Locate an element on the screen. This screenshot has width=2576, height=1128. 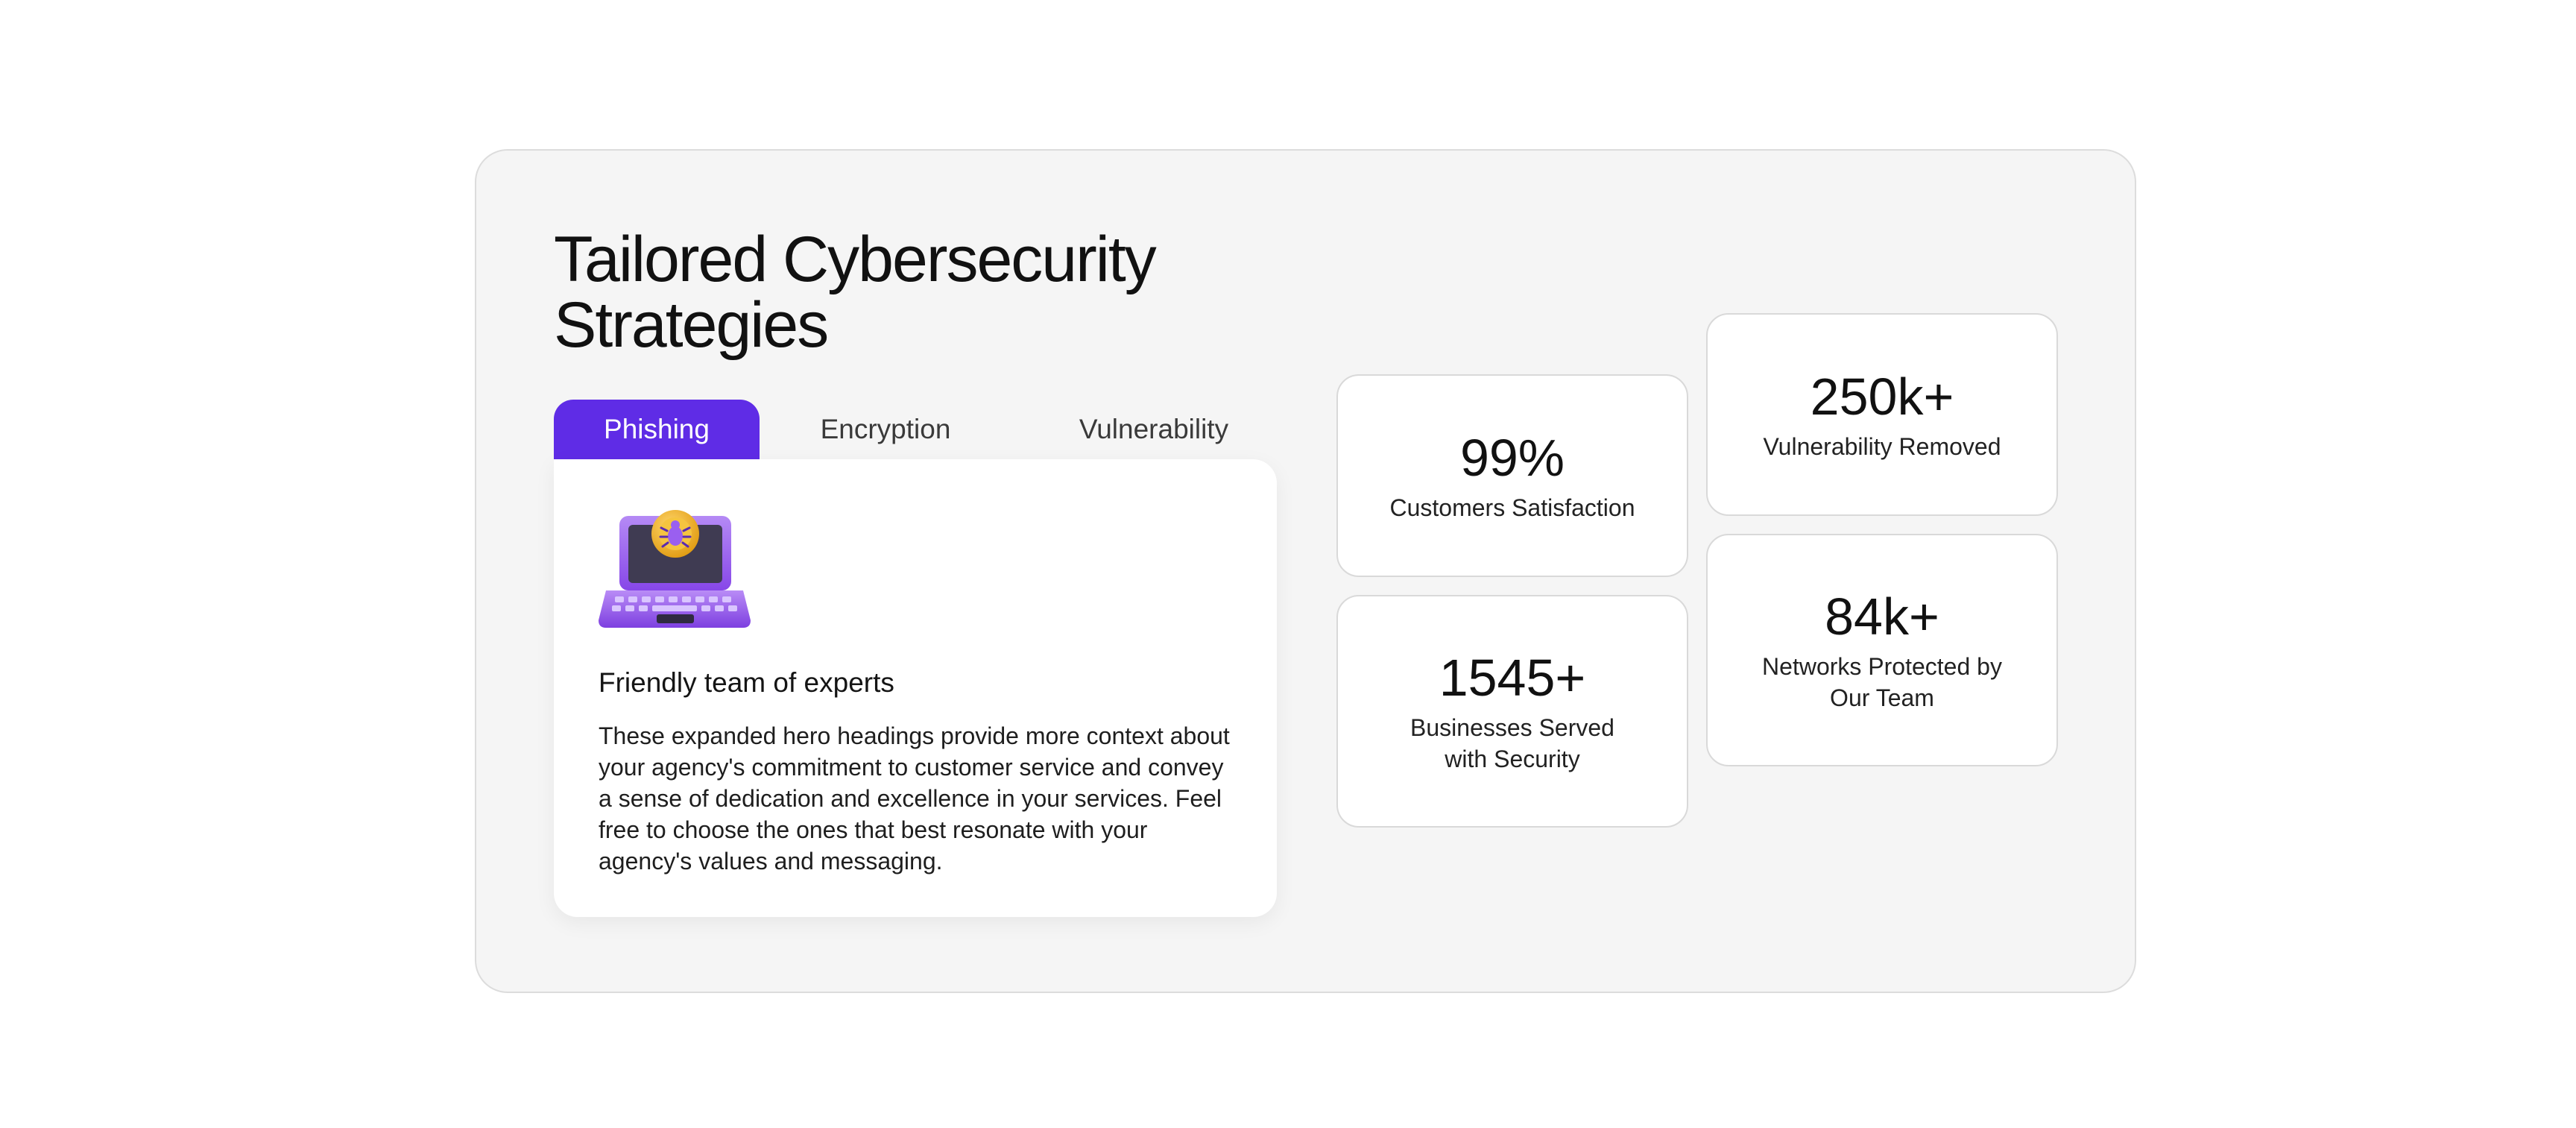
tab-vulnerability: Vulnerability is located at coordinates (1154, 429).